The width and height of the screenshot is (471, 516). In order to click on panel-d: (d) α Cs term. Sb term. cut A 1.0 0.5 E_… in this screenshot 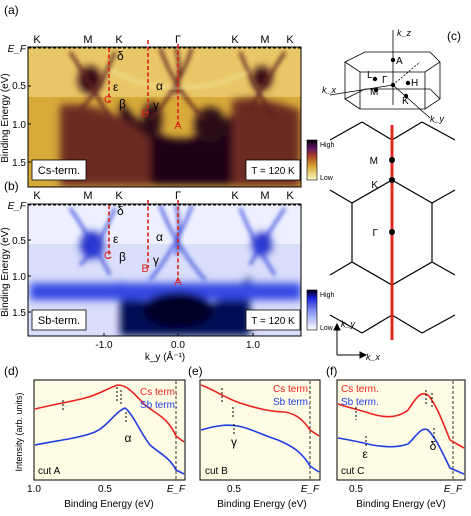, I will do `click(95, 437)`.